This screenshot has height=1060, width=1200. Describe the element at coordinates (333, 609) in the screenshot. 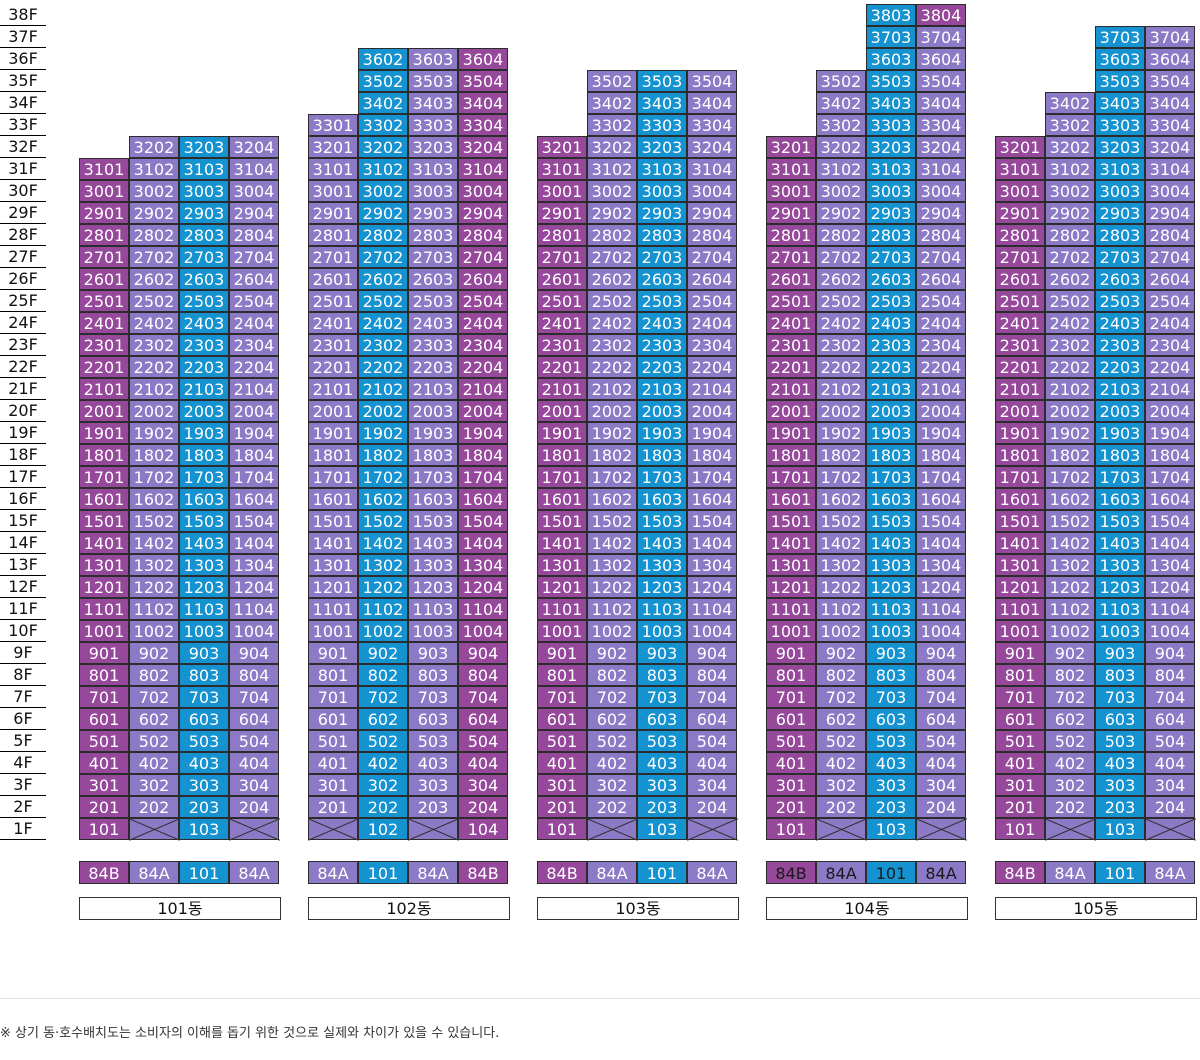

I see `unit-cell: 1101` at that location.